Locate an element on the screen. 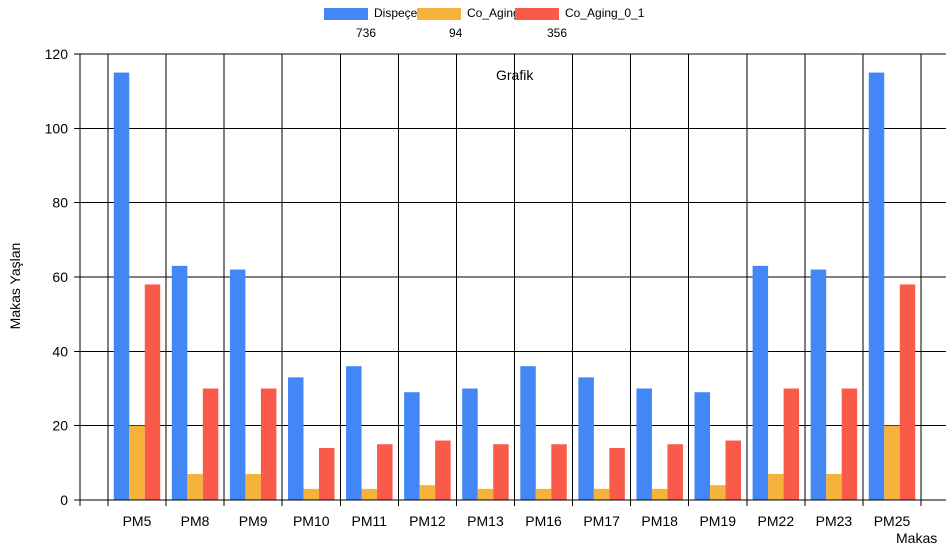 This screenshot has width=952, height=553. x-tick-label: PM22 is located at coordinates (776, 521).